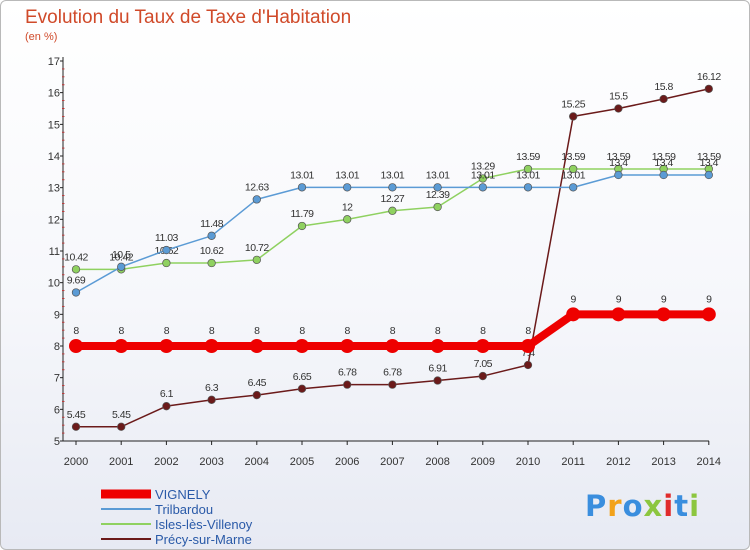 The width and height of the screenshot is (750, 550). Describe the element at coordinates (167, 394) in the screenshot. I see `data-label: 6.1` at that location.